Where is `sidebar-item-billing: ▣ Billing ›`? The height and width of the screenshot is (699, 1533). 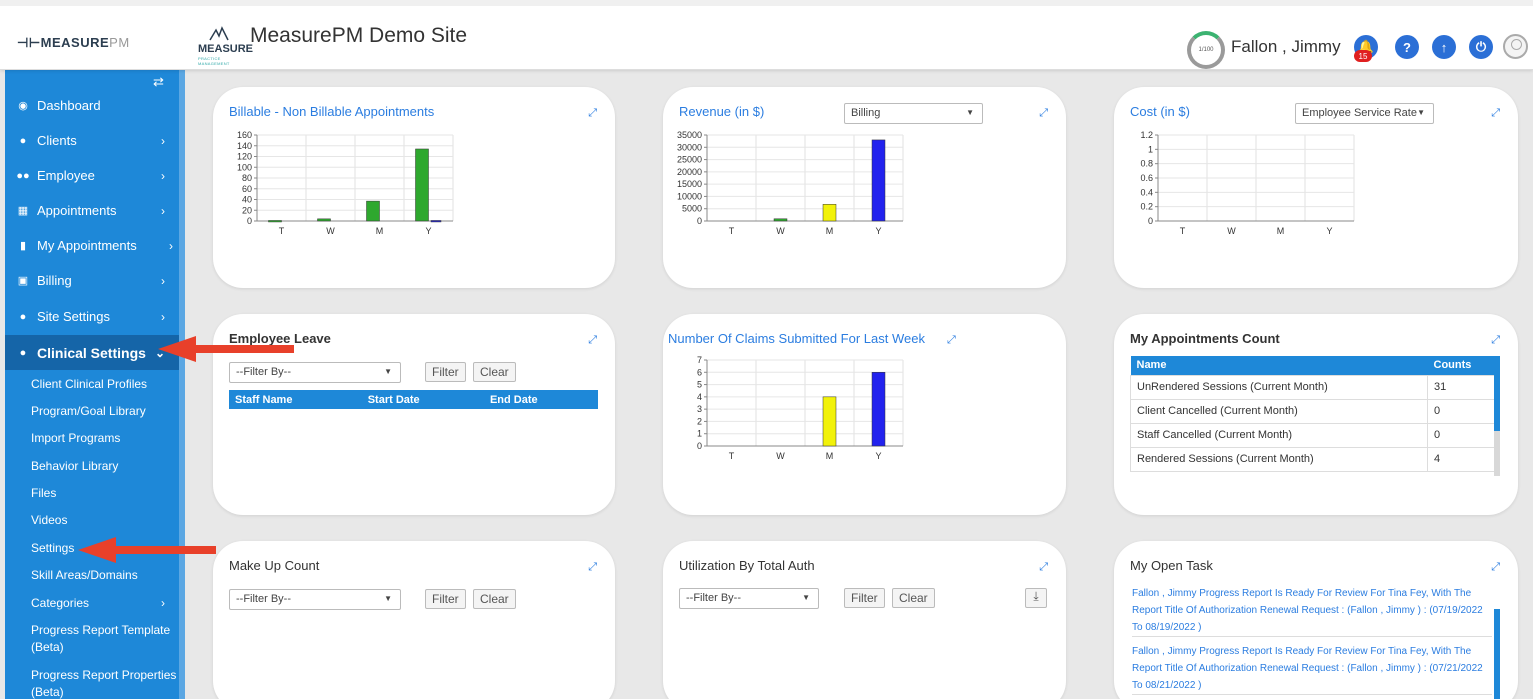 sidebar-item-billing: ▣ Billing › is located at coordinates (92, 280).